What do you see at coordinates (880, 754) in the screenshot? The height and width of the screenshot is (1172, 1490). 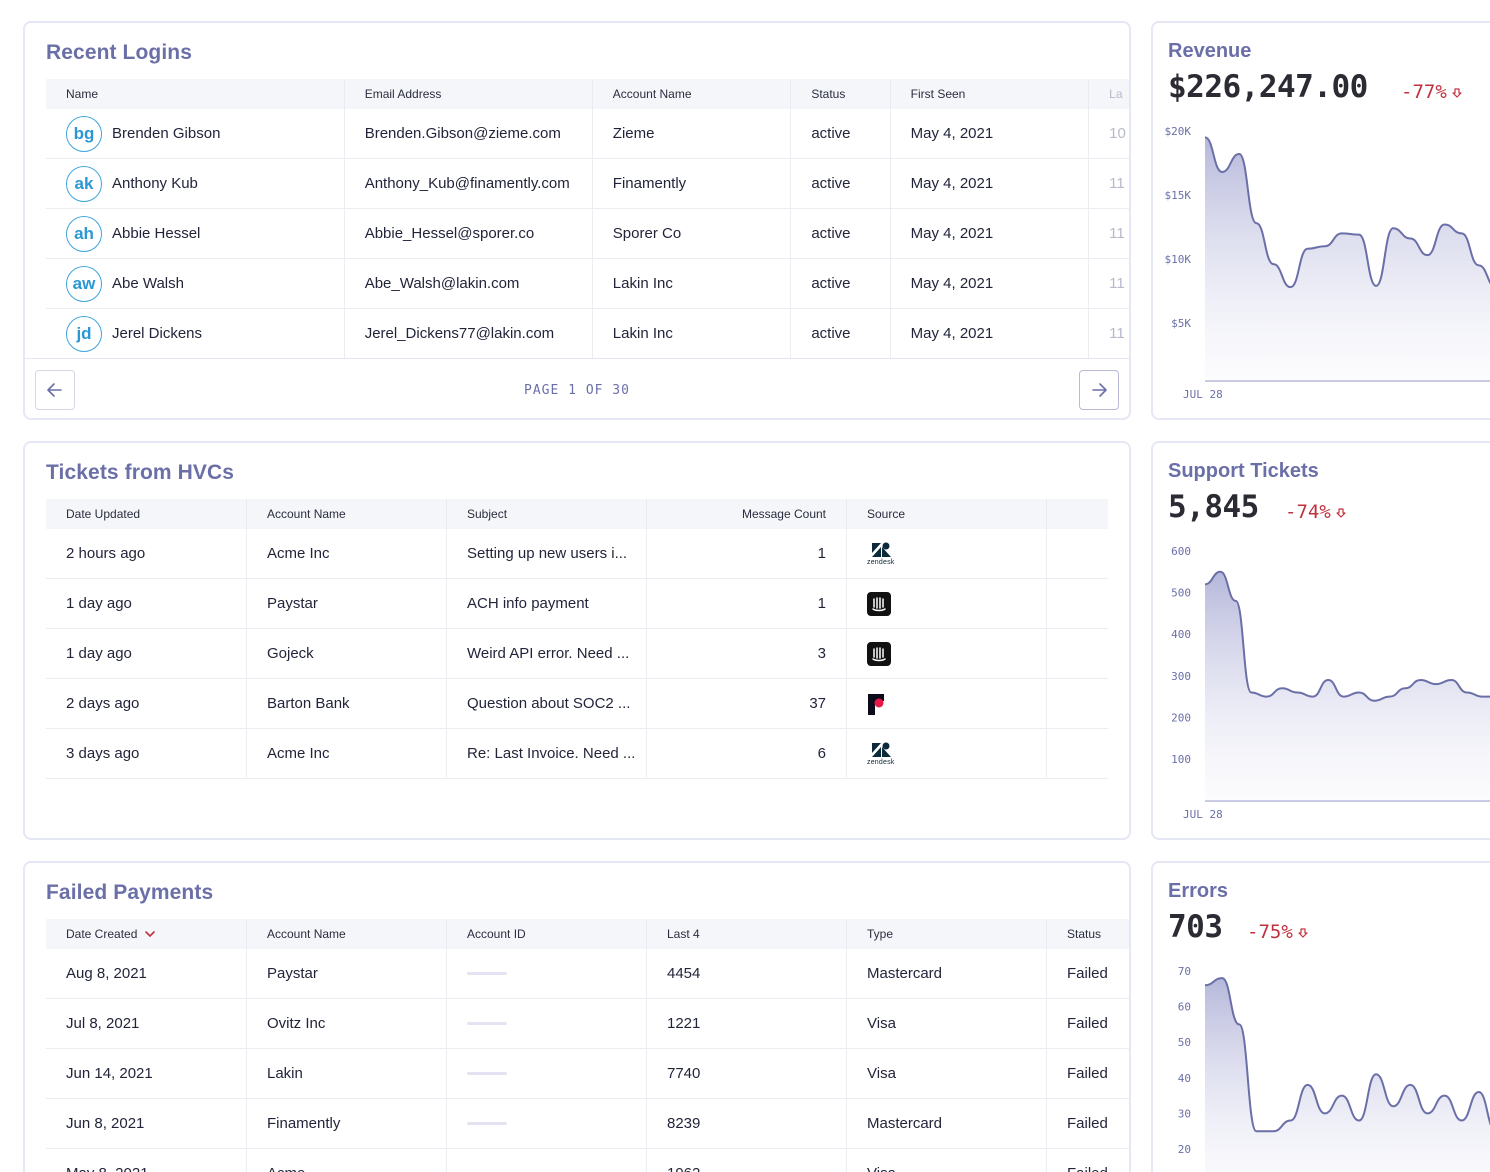 I see `zendesk-icon: zendesk` at bounding box center [880, 754].